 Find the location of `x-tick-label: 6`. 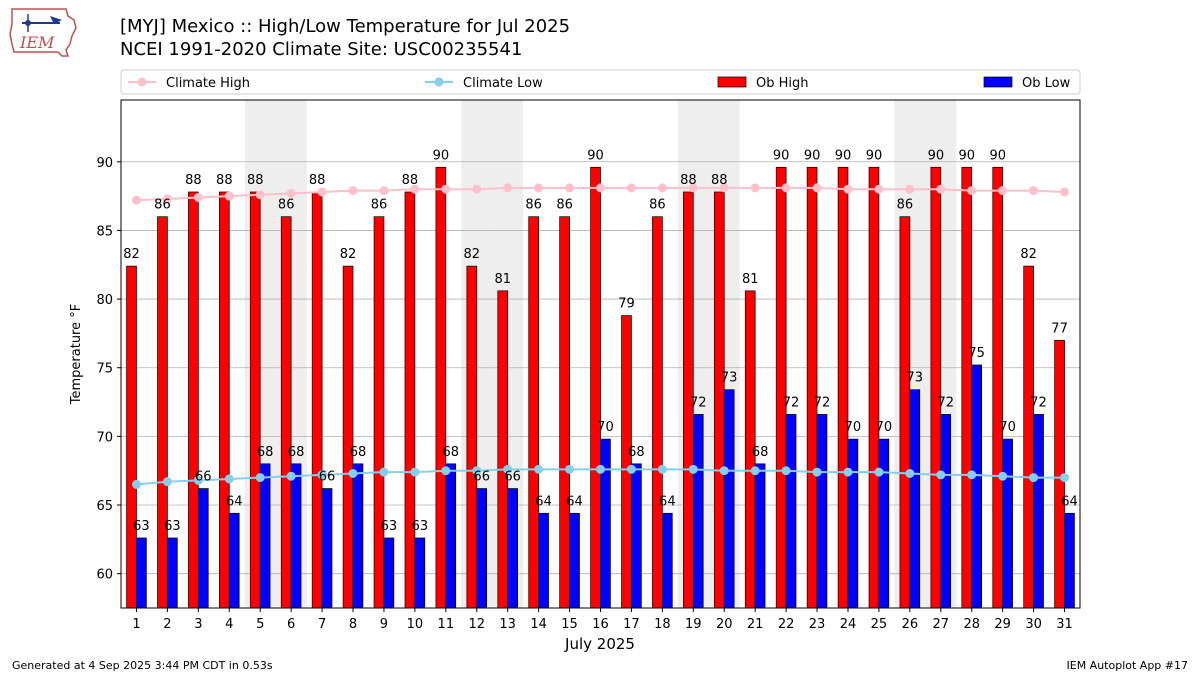

x-tick-label: 6 is located at coordinates (291, 624).